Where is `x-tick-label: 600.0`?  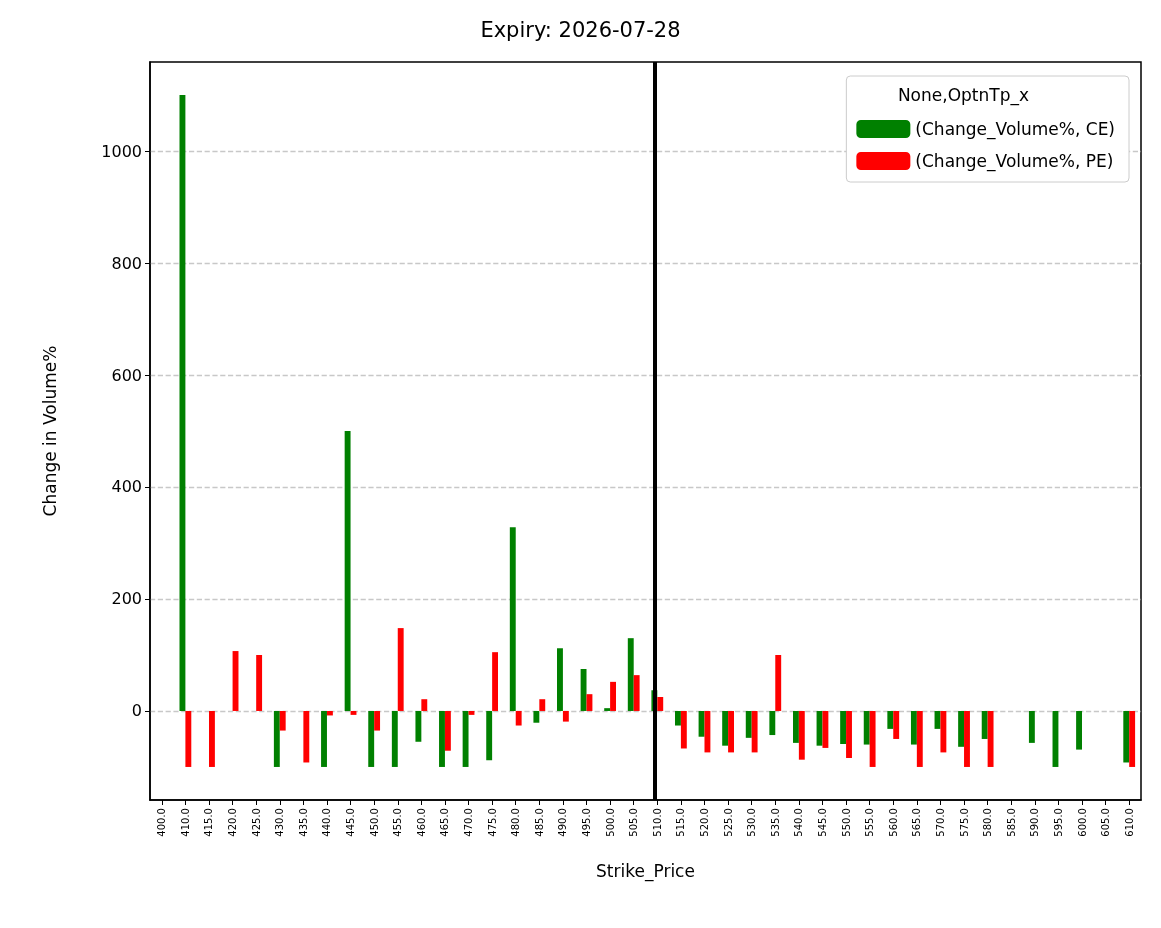 x-tick-label: 600.0 is located at coordinates (1082, 822).